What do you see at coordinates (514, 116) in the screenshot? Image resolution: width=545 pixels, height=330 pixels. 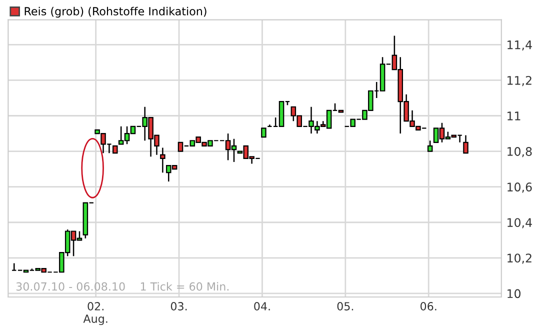 I see `y-tick-label: 11` at bounding box center [514, 116].